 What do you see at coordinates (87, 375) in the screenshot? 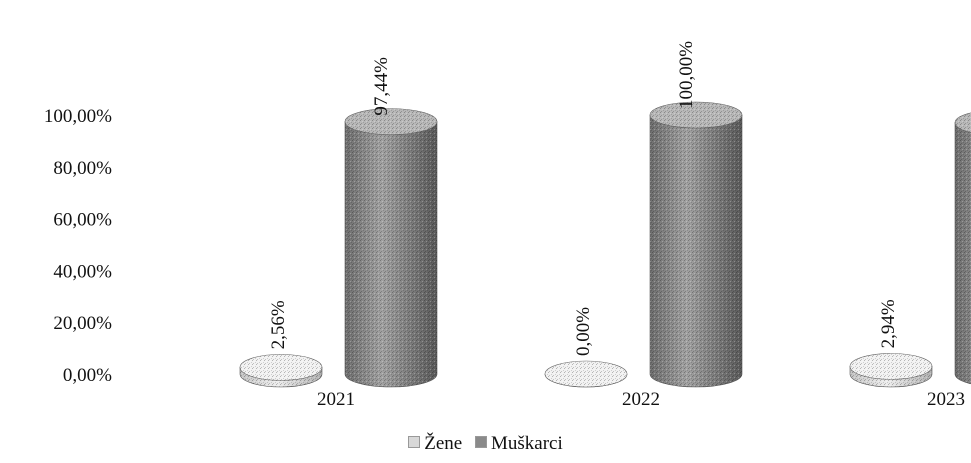
I see `y-tick-label: 0,00%` at bounding box center [87, 375].